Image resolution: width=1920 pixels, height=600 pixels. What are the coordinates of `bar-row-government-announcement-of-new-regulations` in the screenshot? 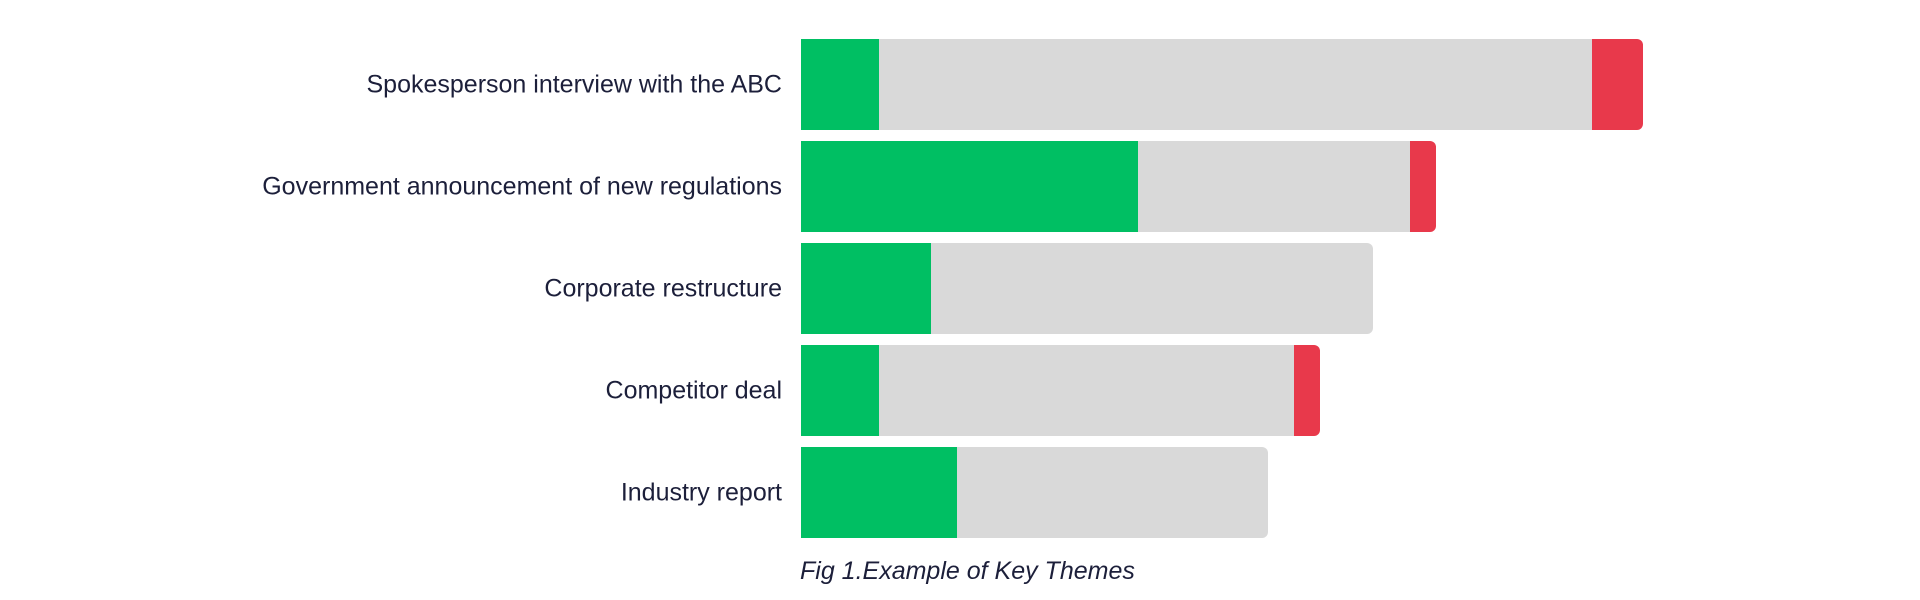 It's located at (1118, 186).